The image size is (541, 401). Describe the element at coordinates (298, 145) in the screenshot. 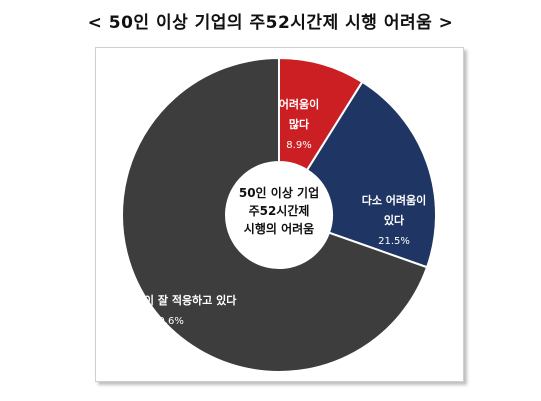

I see `slice-value-label: 8.9%` at that location.